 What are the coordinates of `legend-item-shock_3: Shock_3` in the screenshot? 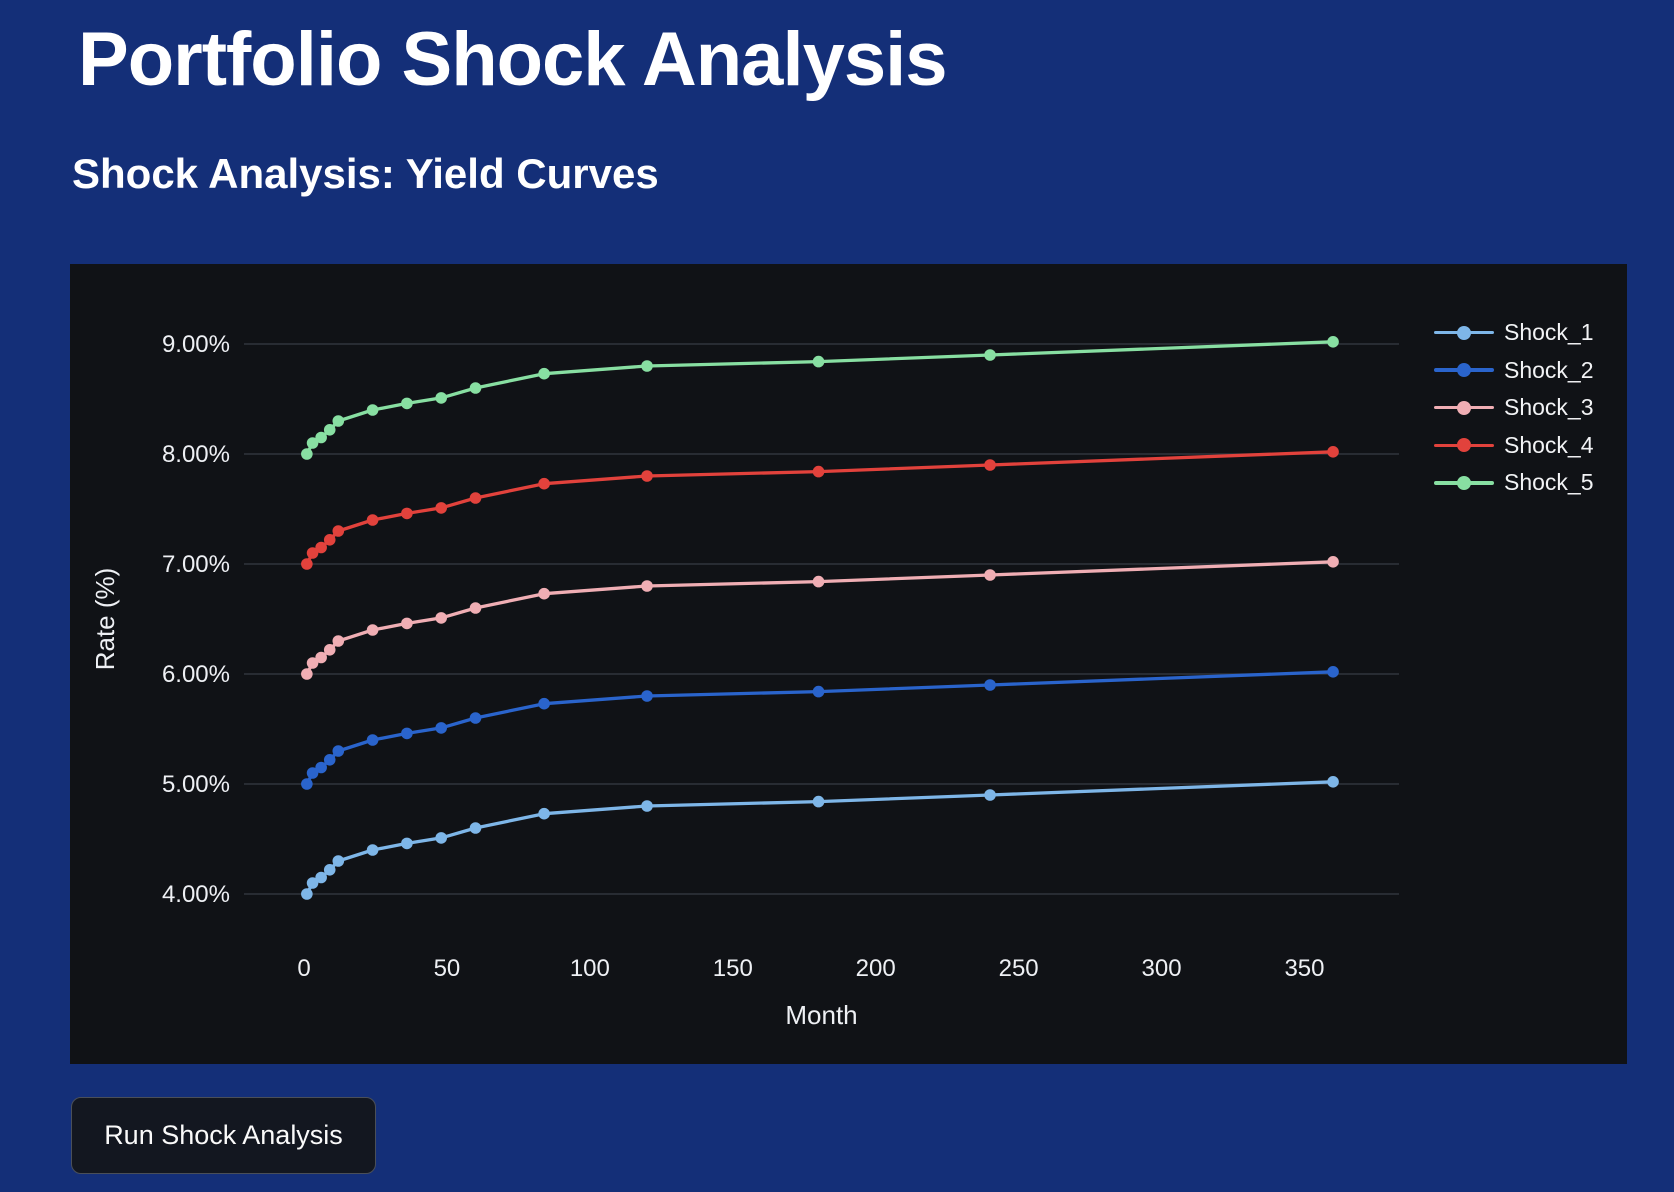 It's located at (1514, 408).